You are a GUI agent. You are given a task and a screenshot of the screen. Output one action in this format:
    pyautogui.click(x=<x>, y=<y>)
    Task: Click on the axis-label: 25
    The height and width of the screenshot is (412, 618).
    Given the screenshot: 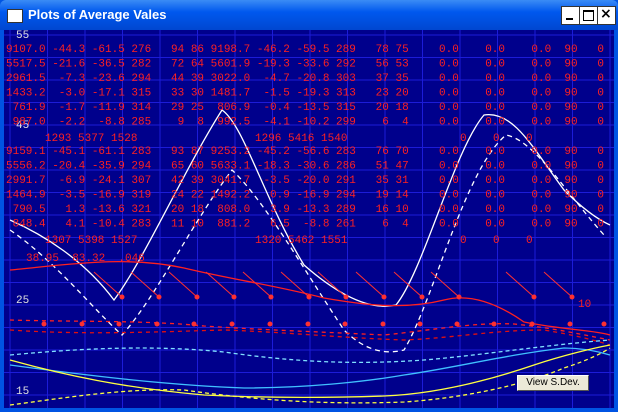 What is the action you would take?
    pyautogui.click(x=22, y=301)
    